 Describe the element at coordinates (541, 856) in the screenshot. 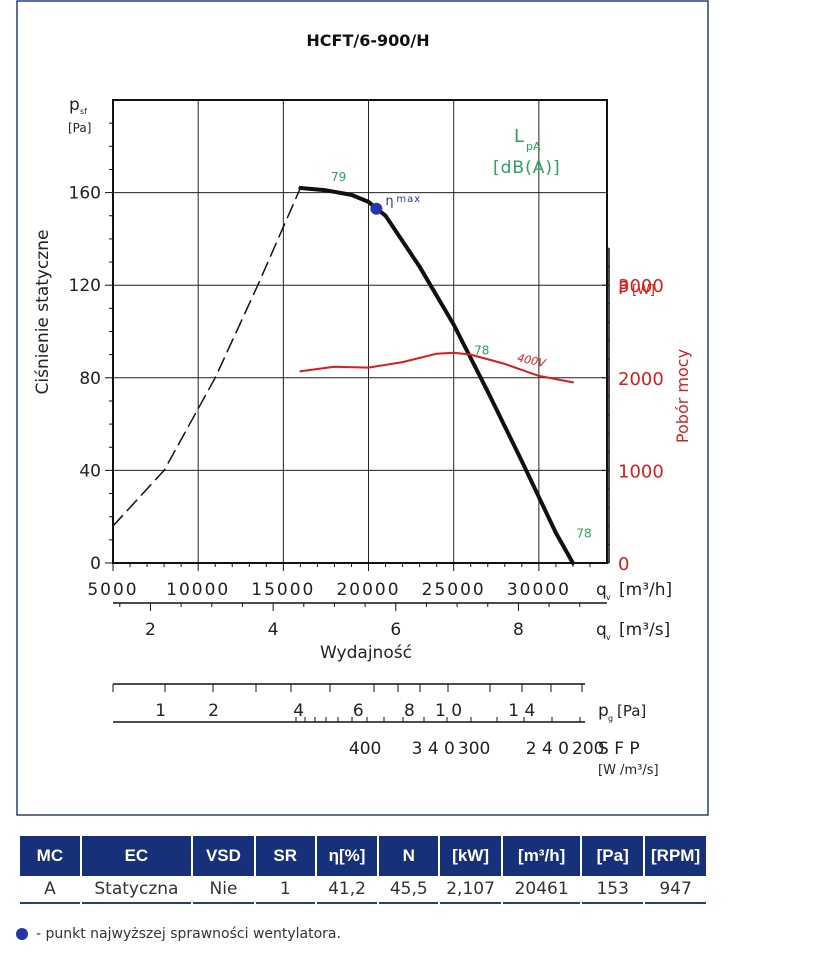

I see `spec-header-cell: [m³/h]` at that location.